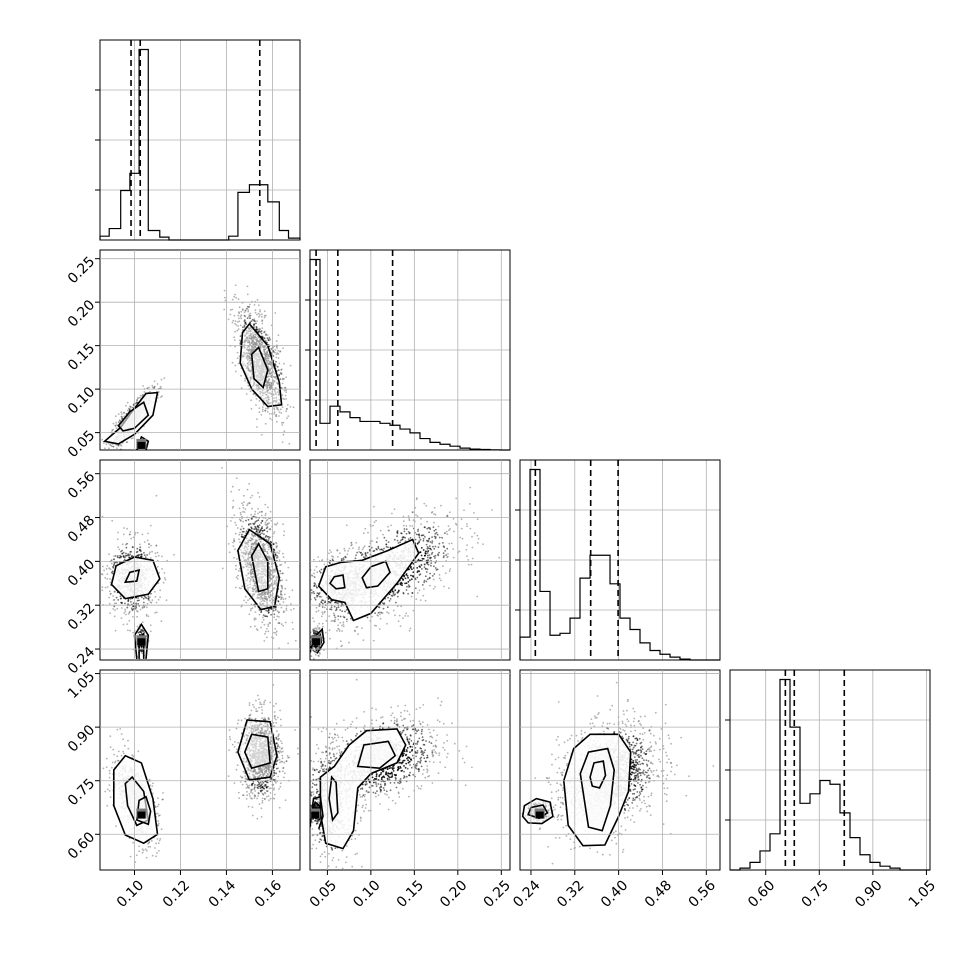  What do you see at coordinates (141, 445) in the screenshot?
I see `density-peak-core` at bounding box center [141, 445].